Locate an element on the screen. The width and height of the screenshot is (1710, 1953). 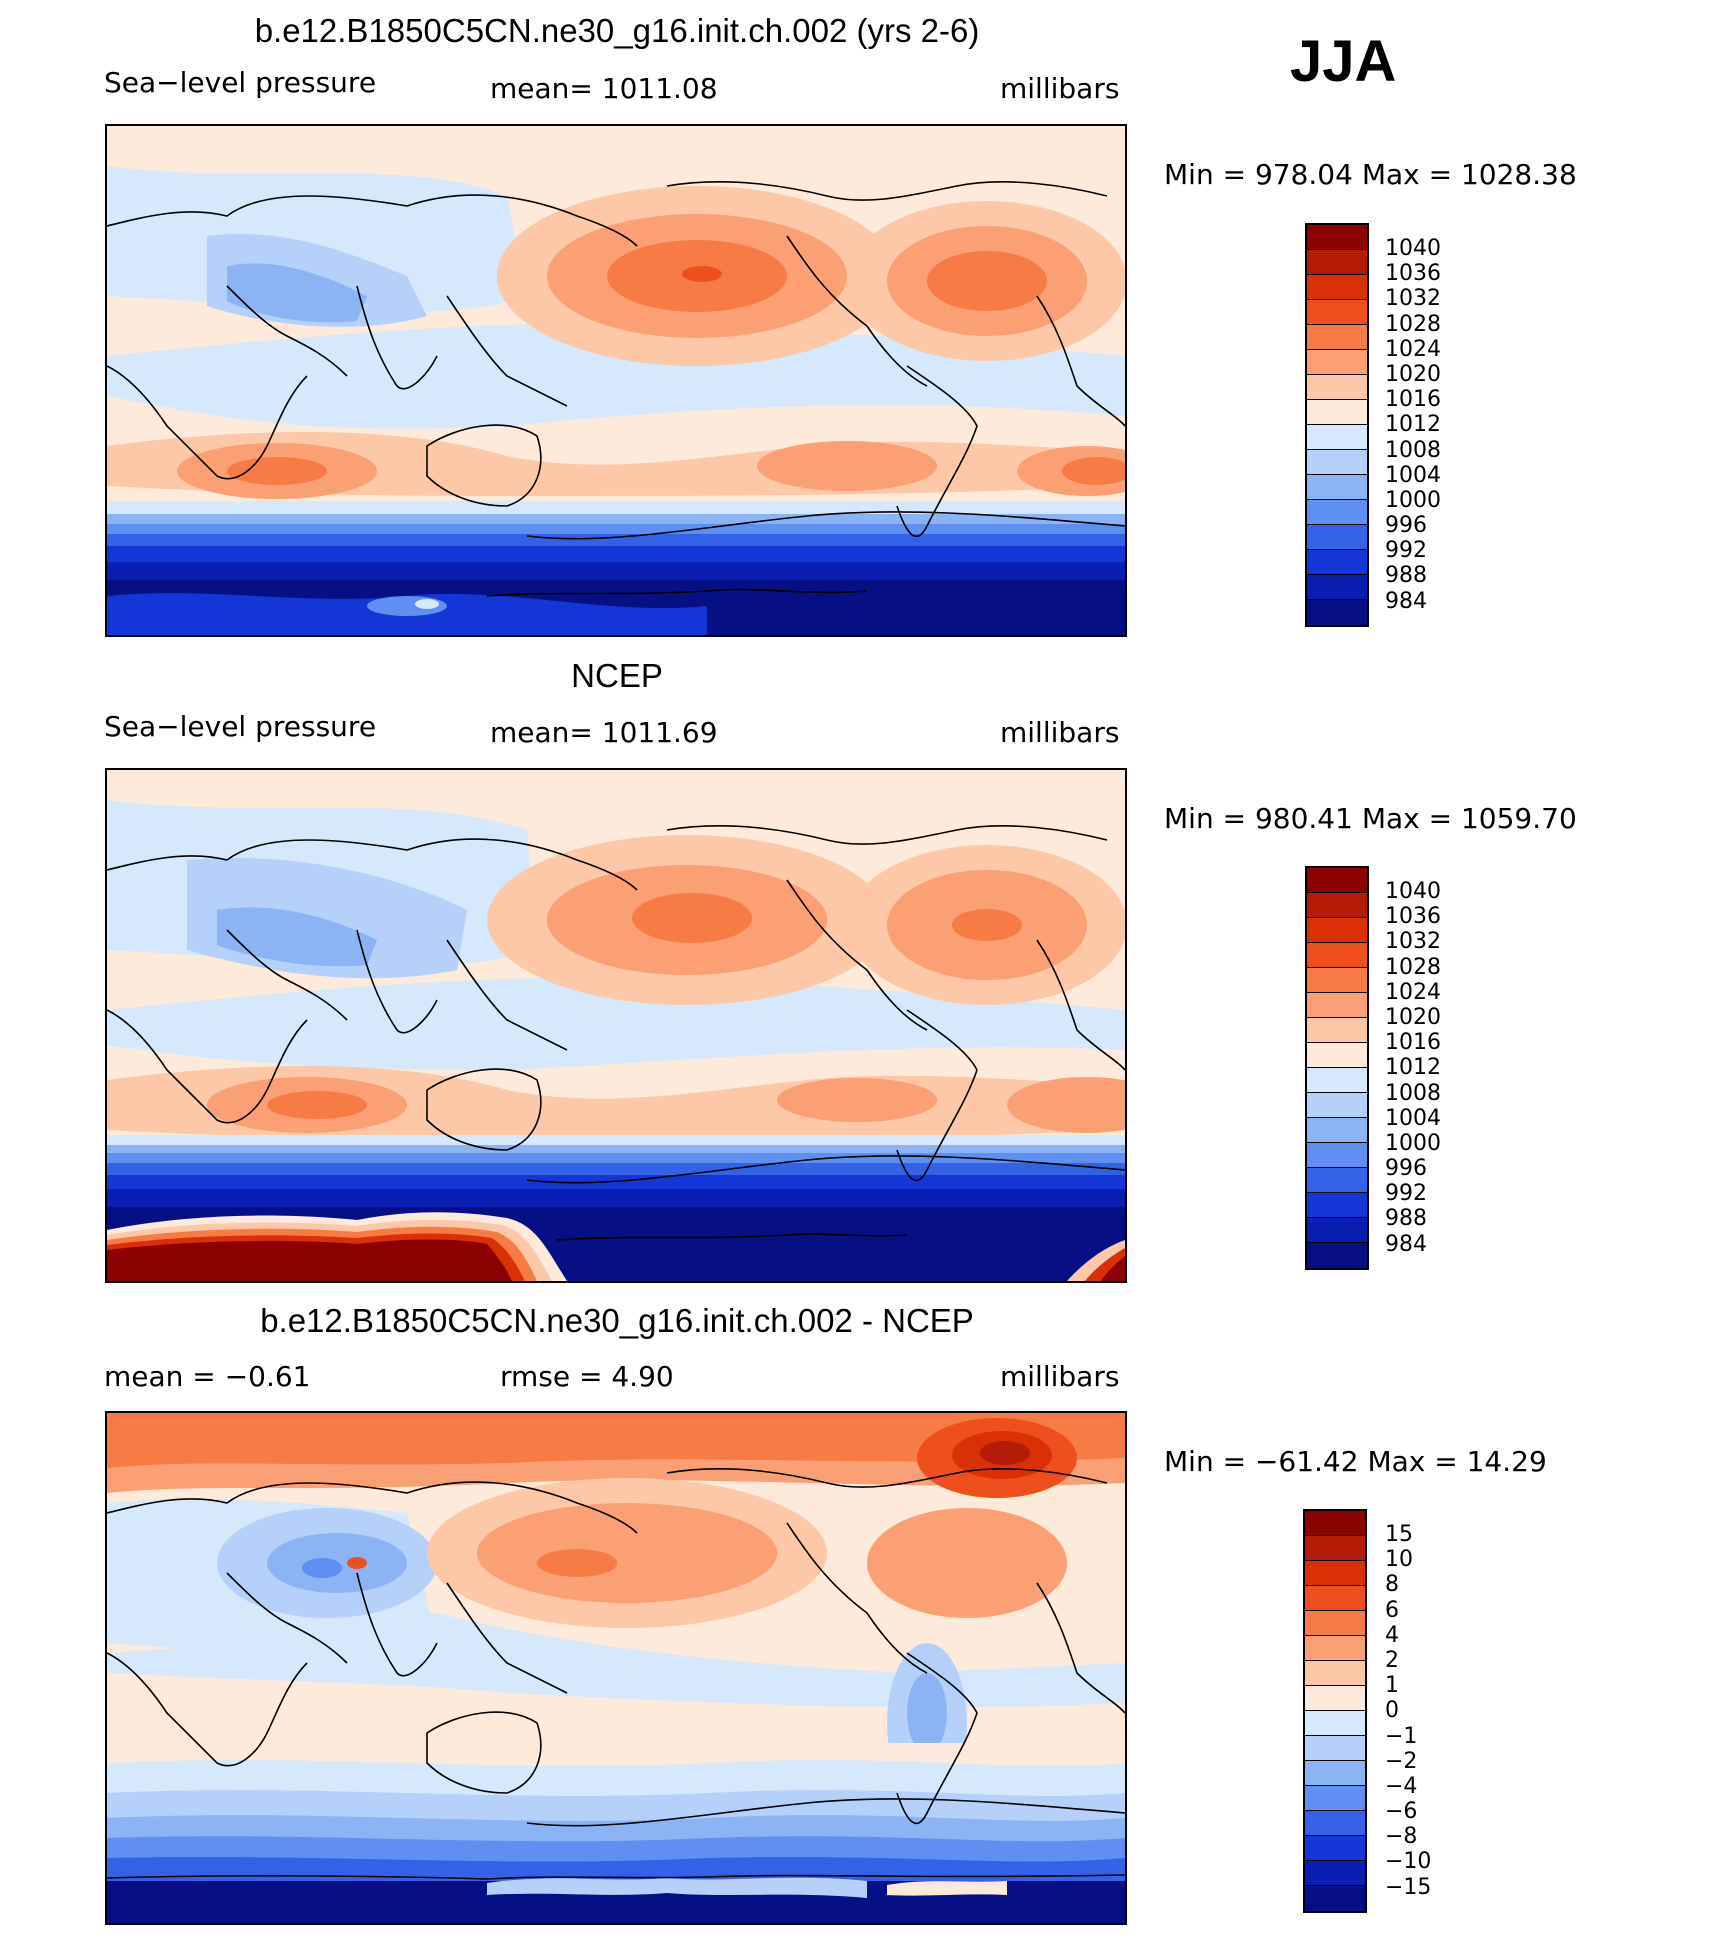
panel3-minmax: Min = −61.42 Max = 14.29 is located at coordinates (1355, 1461).